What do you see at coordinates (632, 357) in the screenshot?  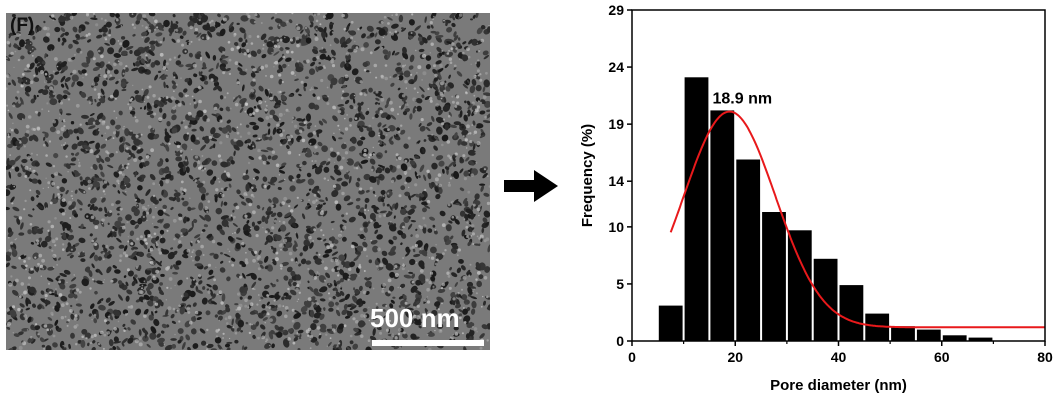 I see `x-tick-label: 0` at bounding box center [632, 357].